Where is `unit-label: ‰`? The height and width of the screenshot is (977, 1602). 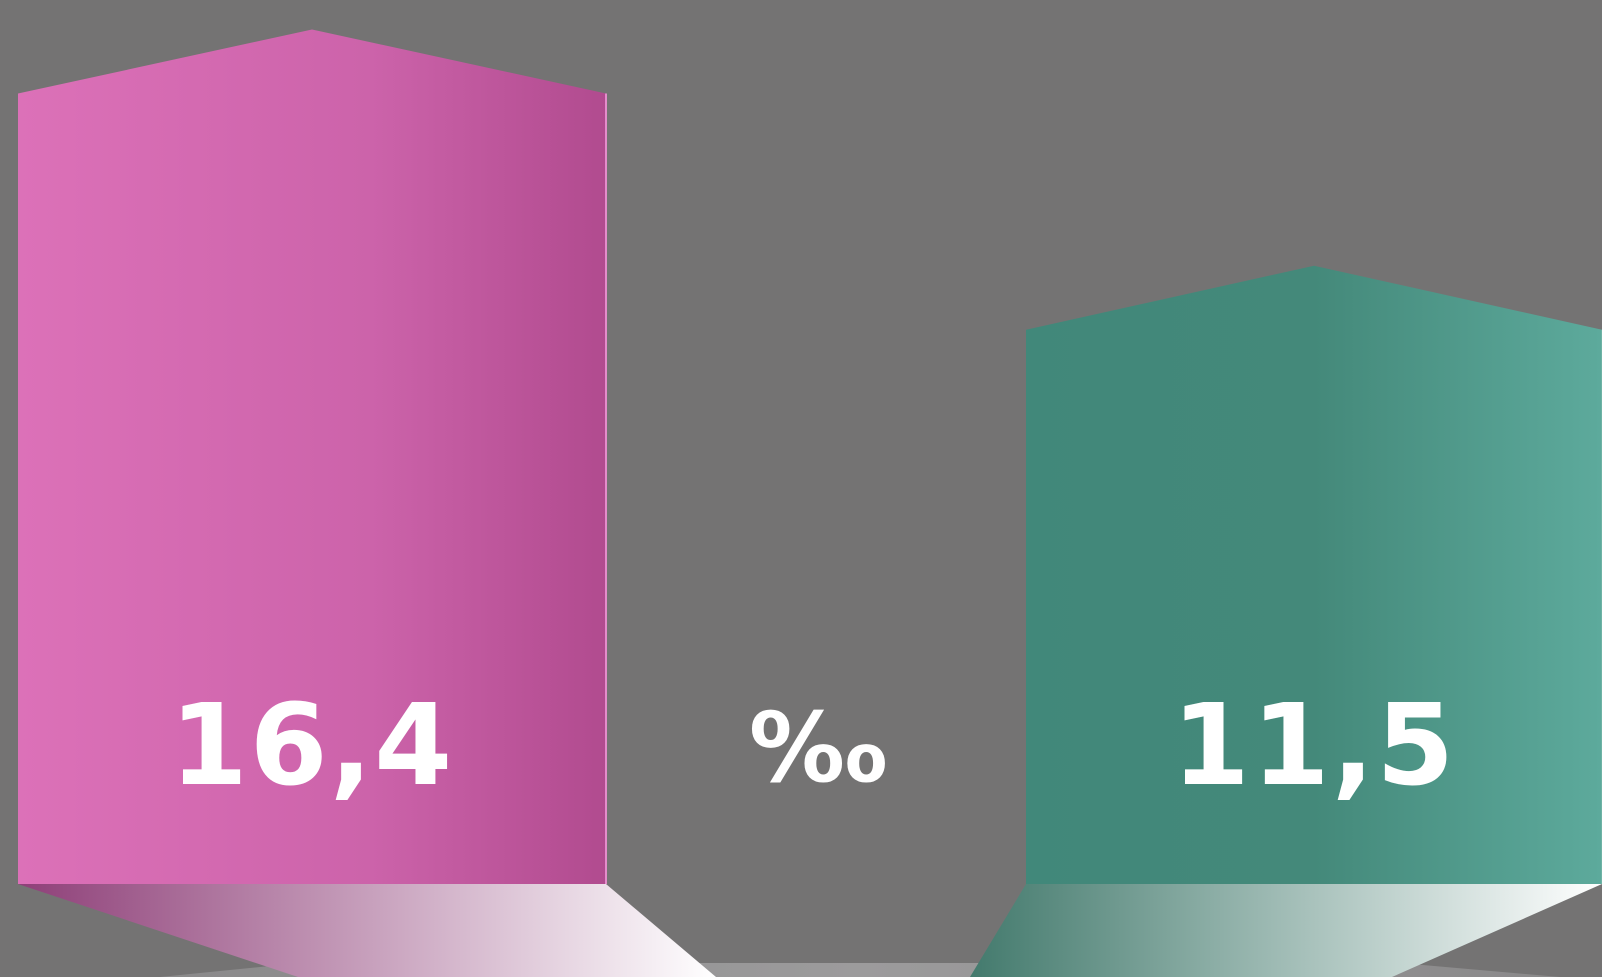 unit-label: ‰ is located at coordinates (818, 748).